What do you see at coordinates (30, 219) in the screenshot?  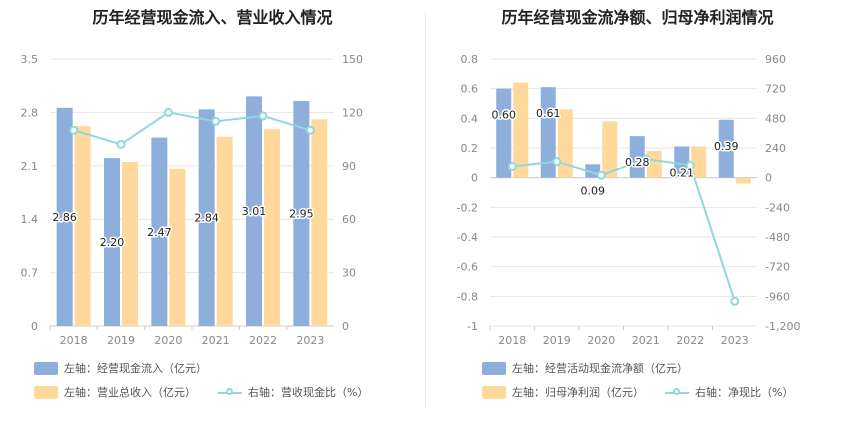 I see `y-left-tick-label: 1.4` at bounding box center [30, 219].